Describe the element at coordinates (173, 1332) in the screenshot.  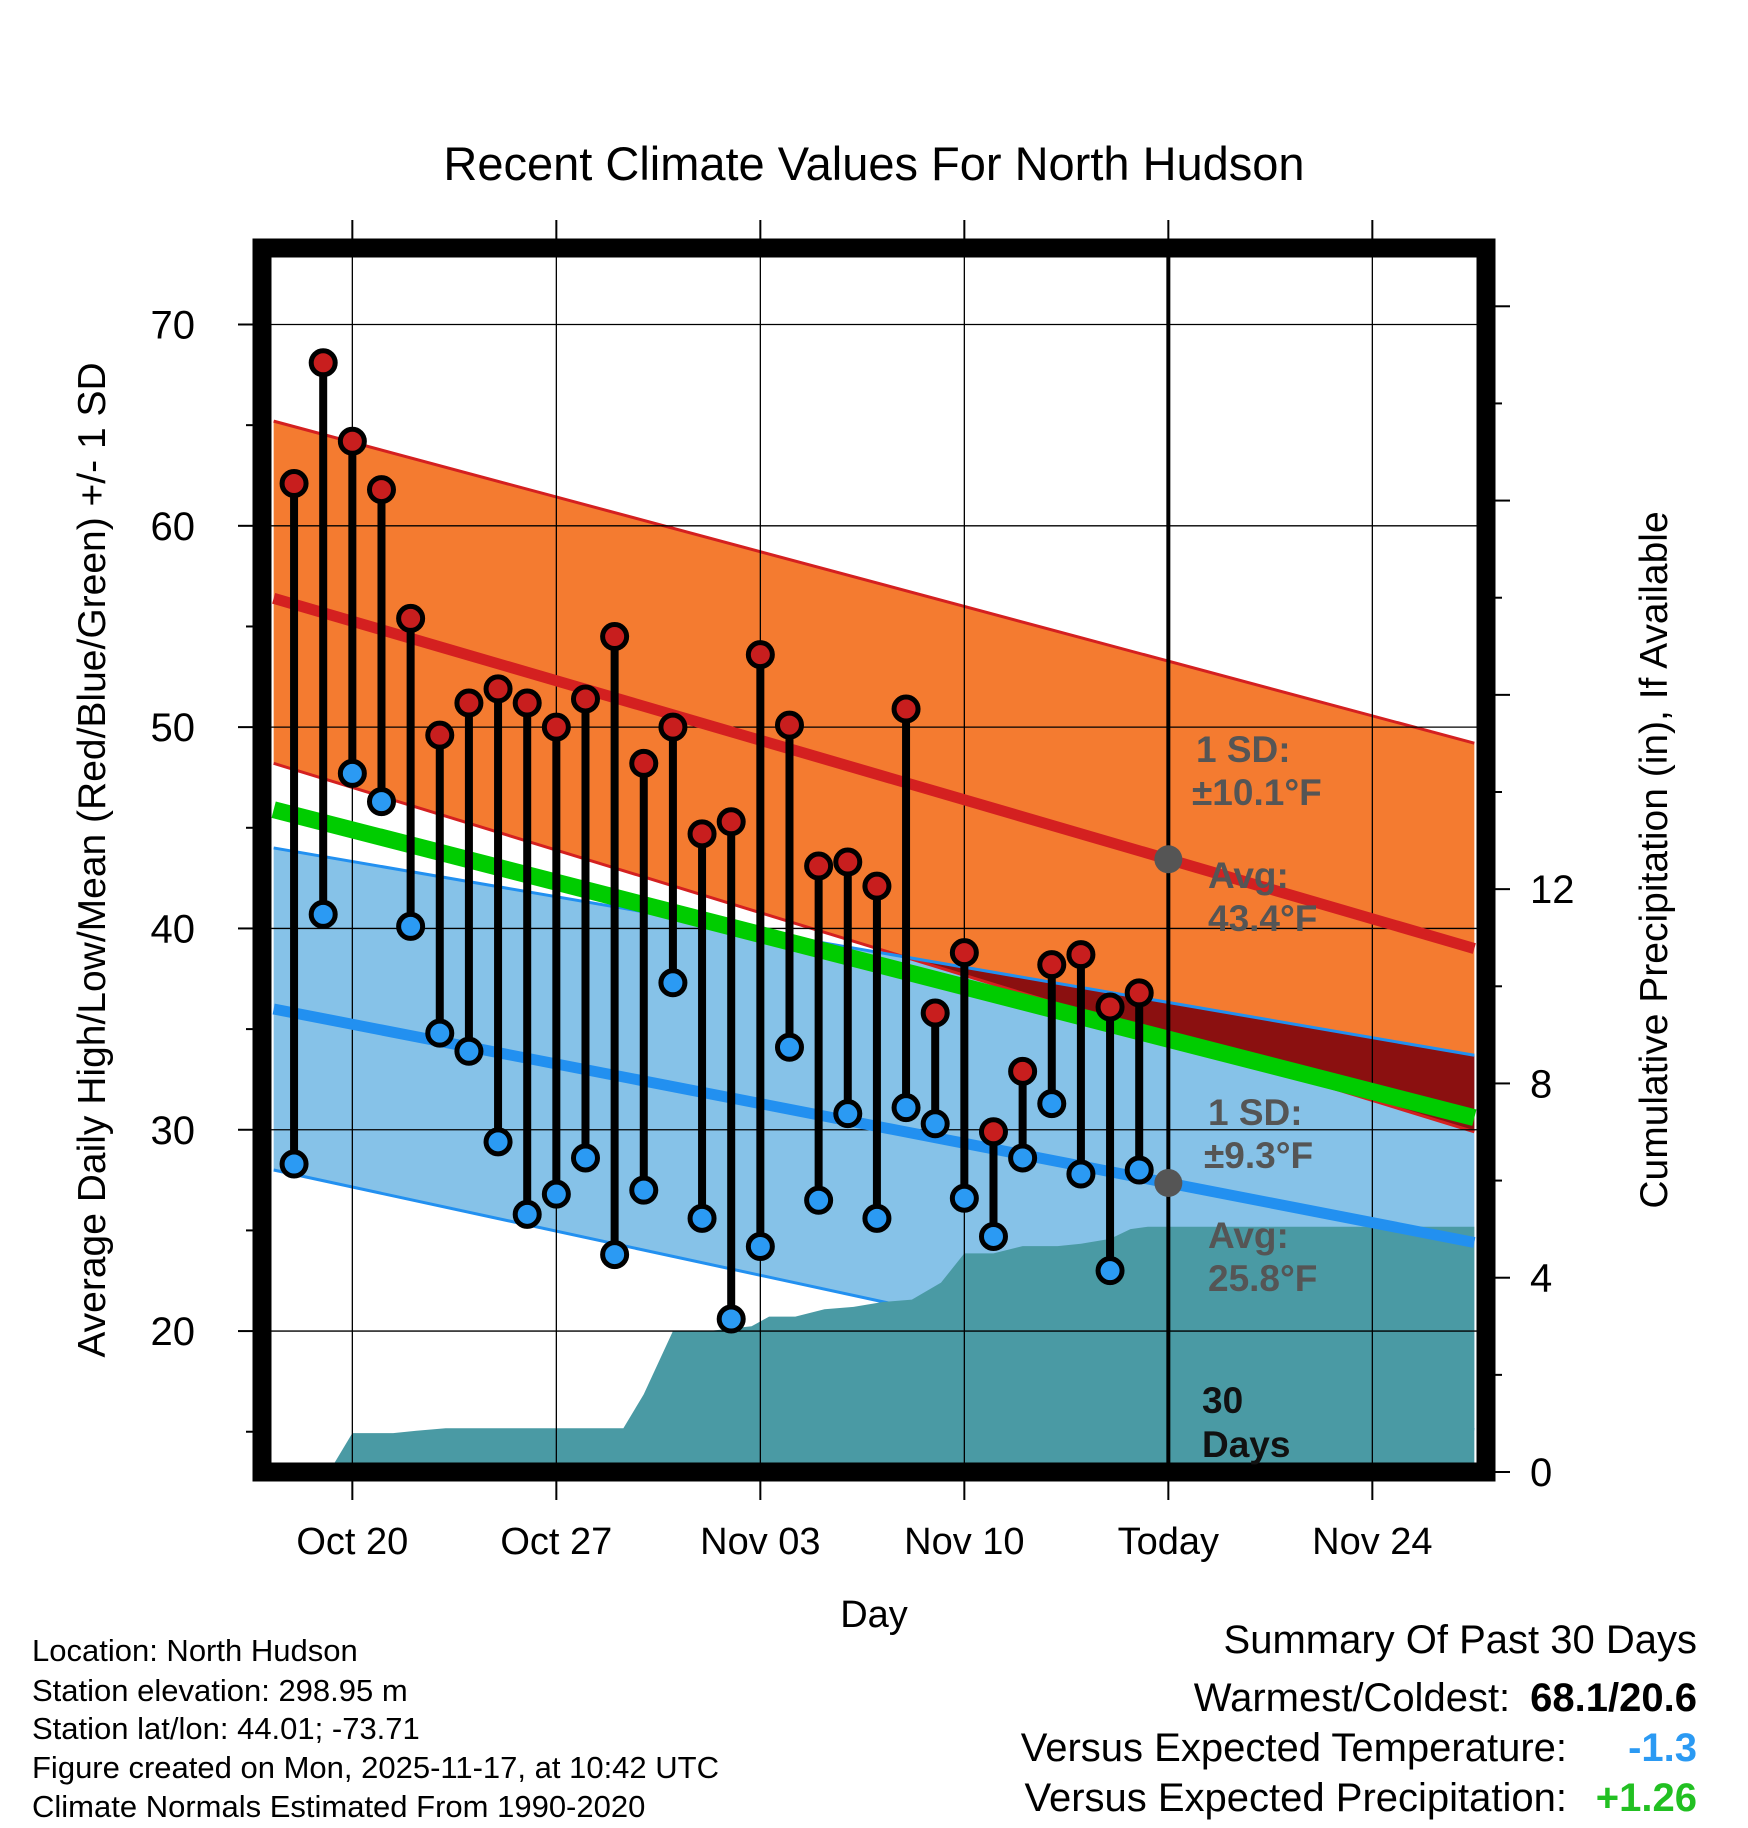
I see `y-tick-label-left: 20` at that location.